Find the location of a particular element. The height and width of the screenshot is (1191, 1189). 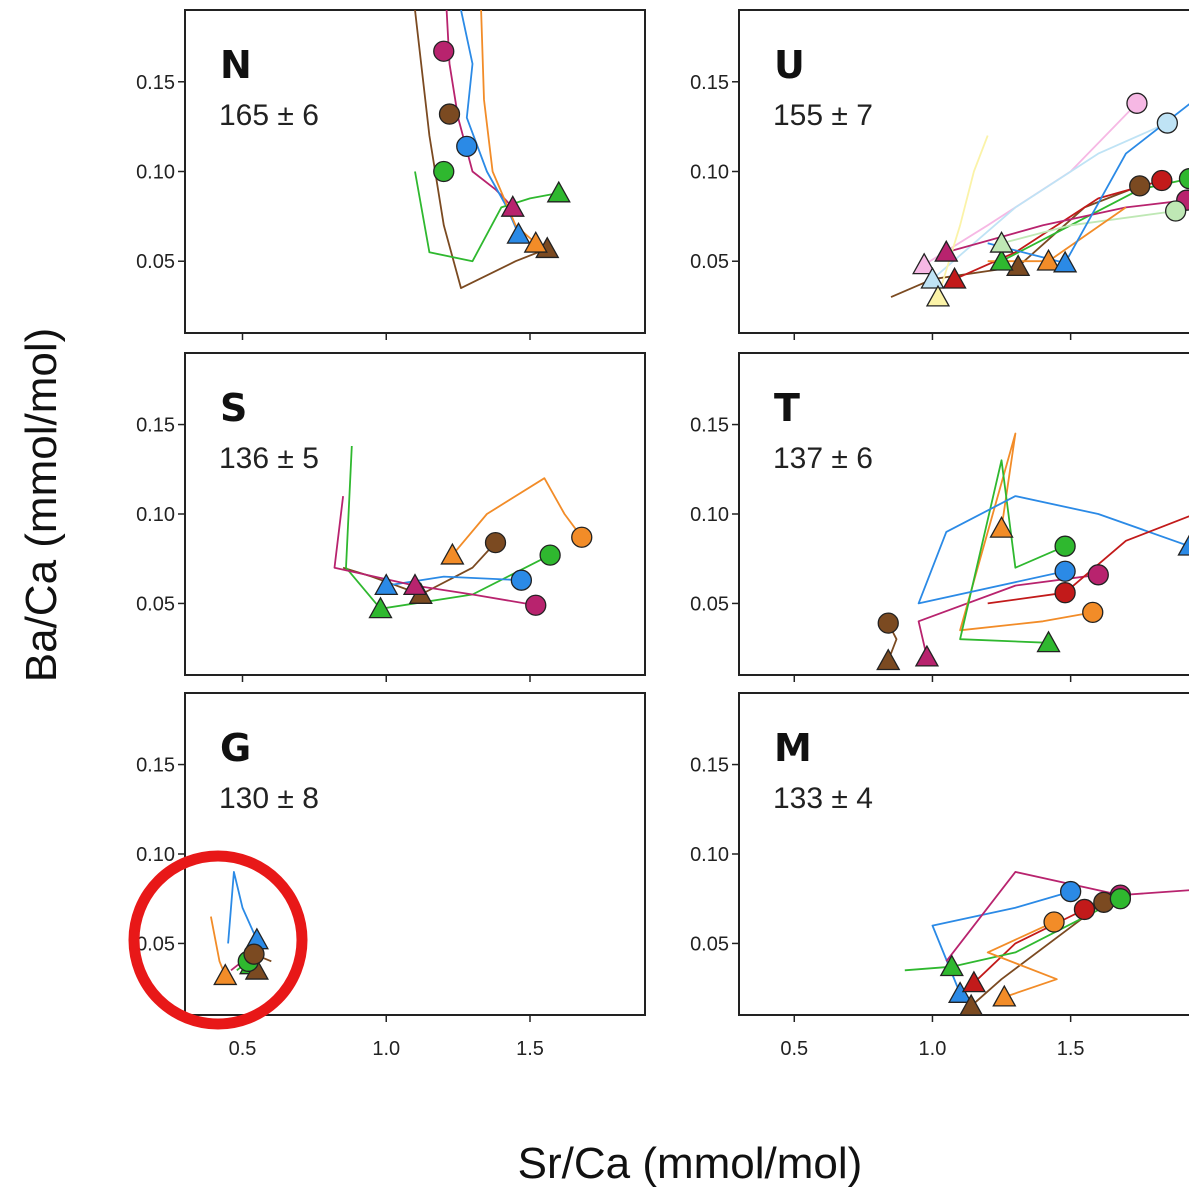

x-axis-label: Sr/Ca (mmol/mol) is located at coordinates (690, 1163).